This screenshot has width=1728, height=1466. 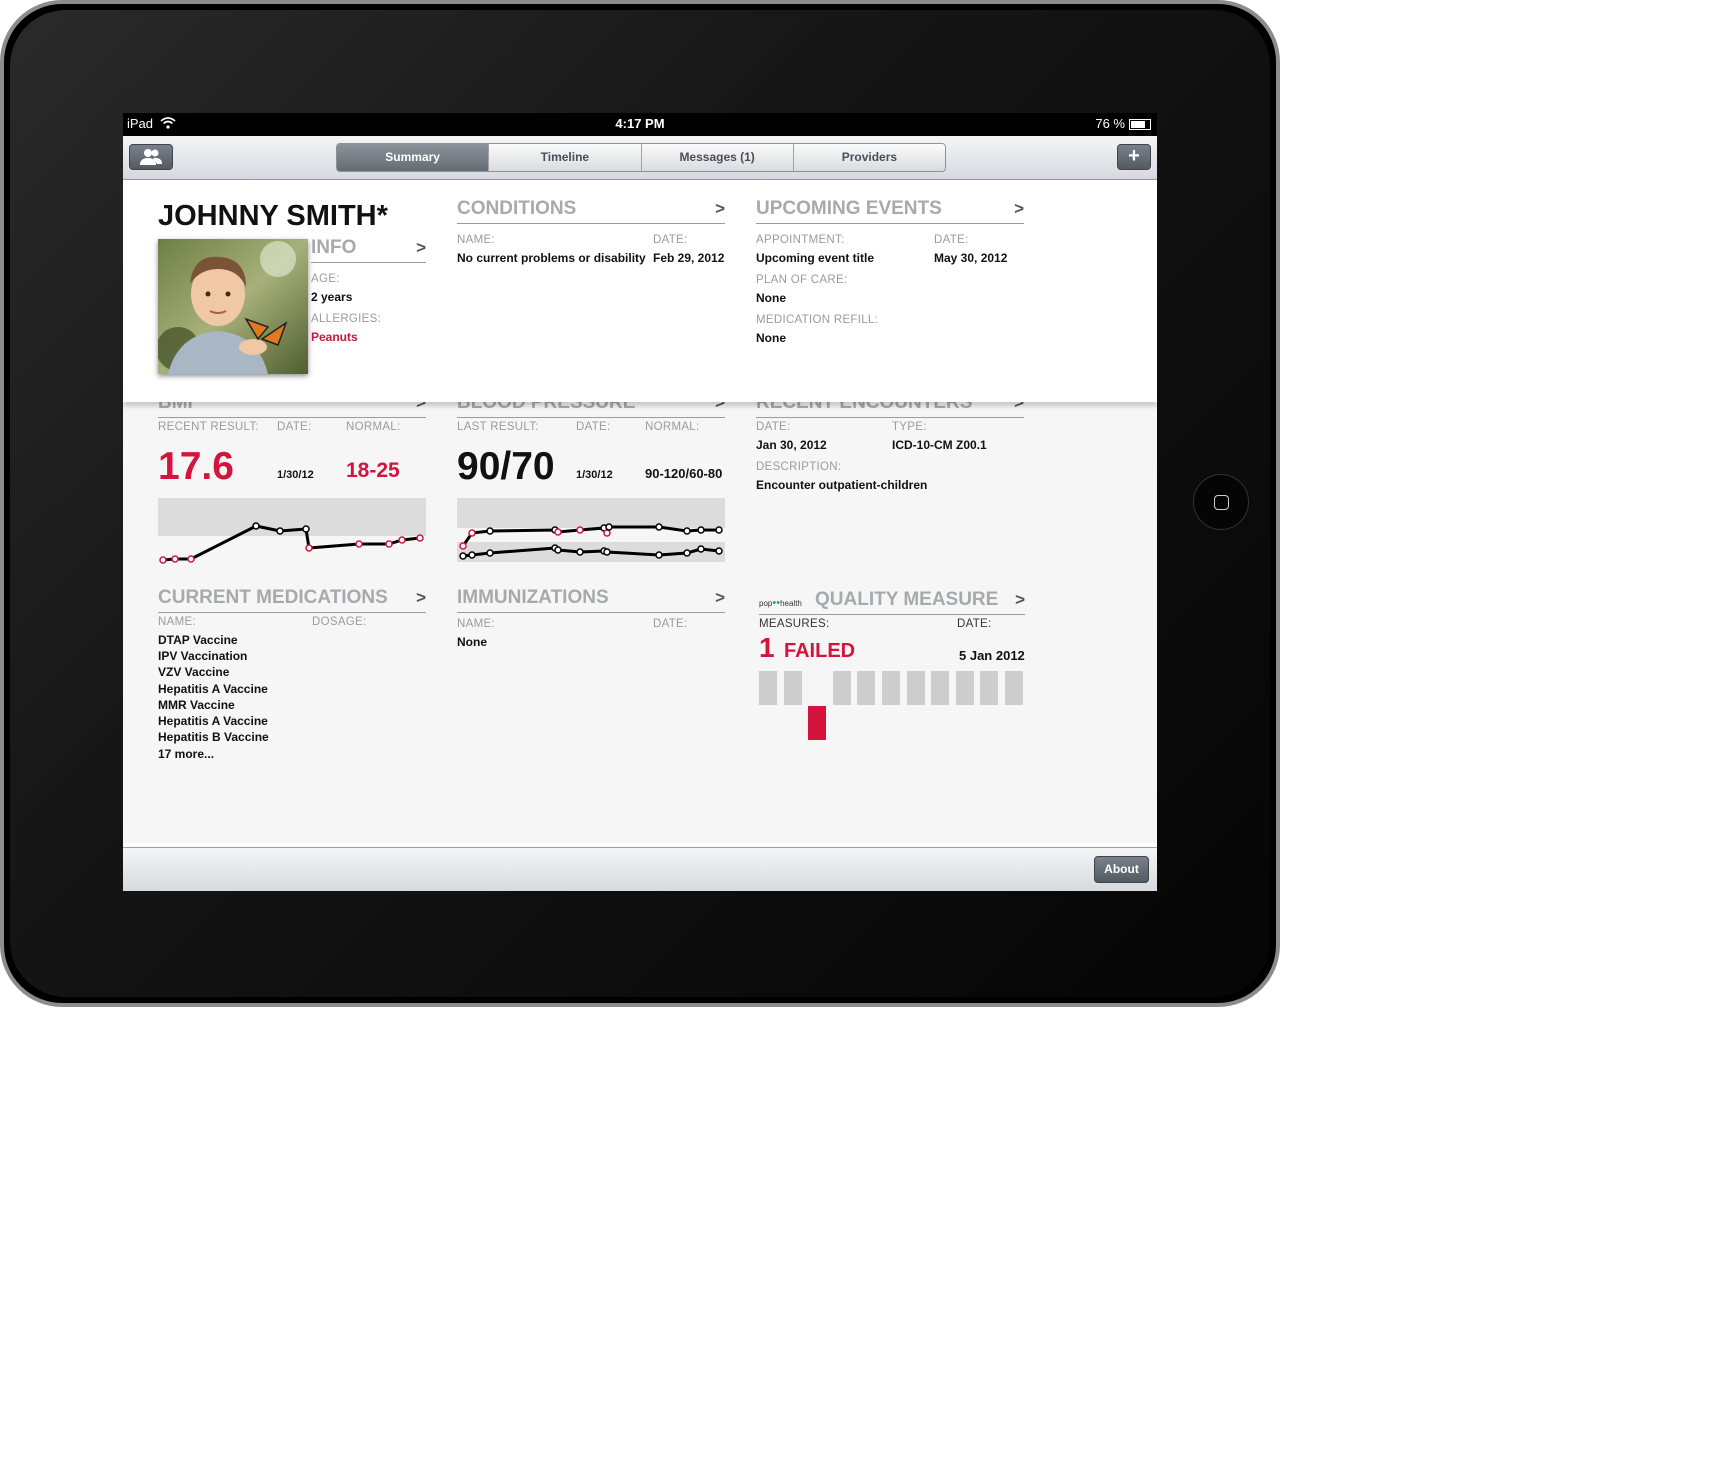 What do you see at coordinates (203, 656) in the screenshot?
I see `medication-item: IPV Vaccination` at bounding box center [203, 656].